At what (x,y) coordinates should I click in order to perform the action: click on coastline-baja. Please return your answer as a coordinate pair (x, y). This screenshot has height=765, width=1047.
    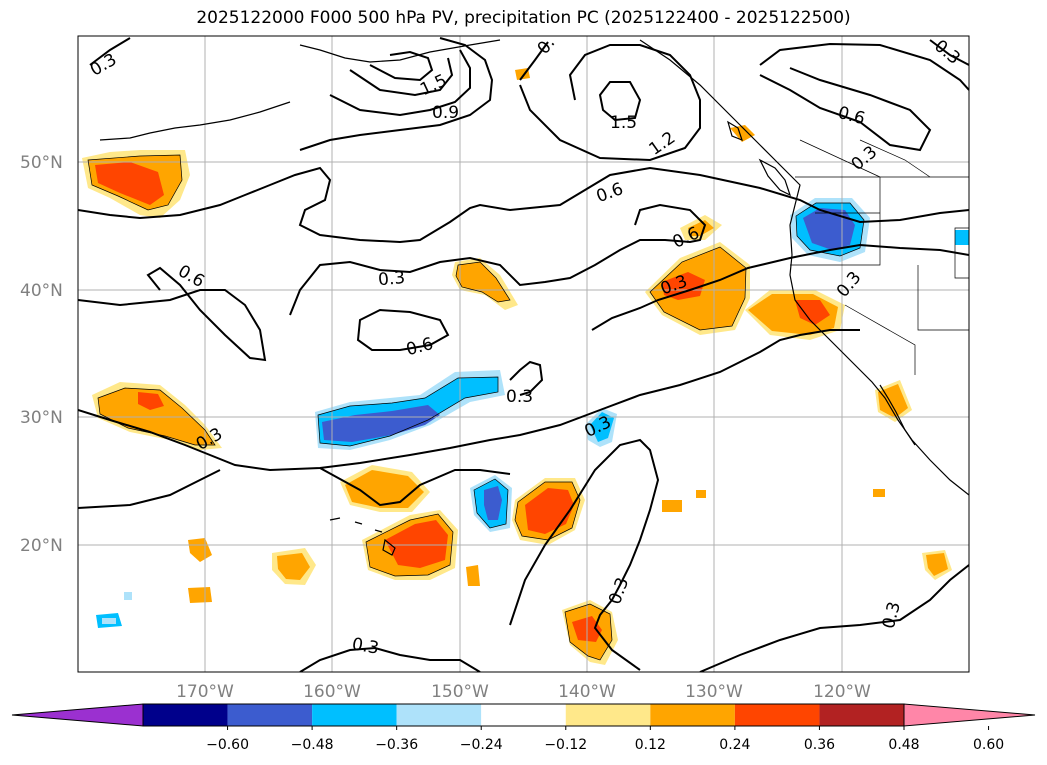
    Looking at the image, I should click on (897, 415).